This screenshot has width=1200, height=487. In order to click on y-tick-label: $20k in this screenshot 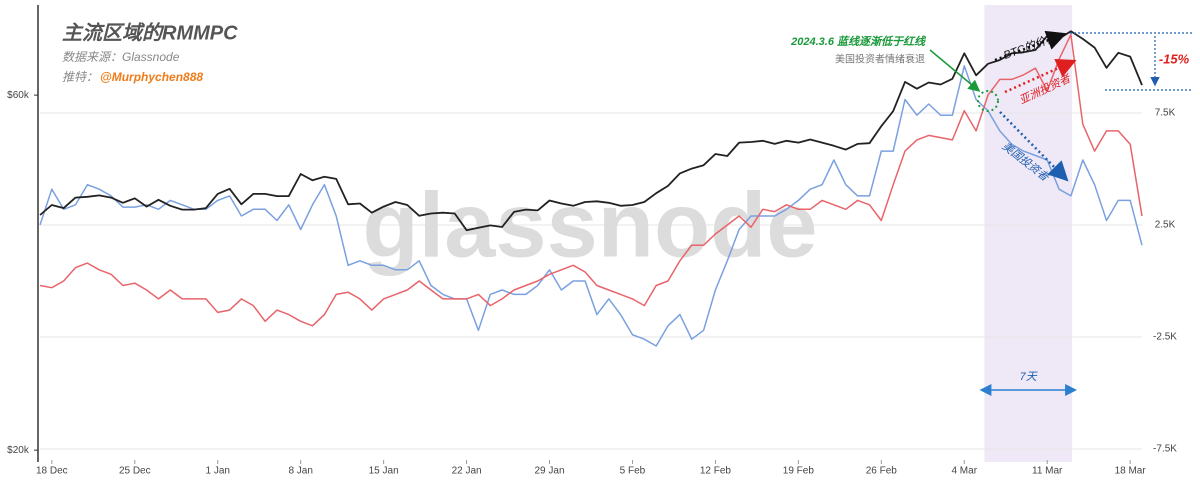, I will do `click(18, 450)`.